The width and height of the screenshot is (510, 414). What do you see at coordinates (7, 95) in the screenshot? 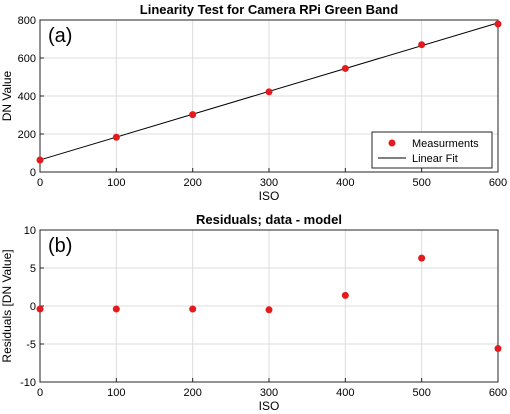
I see `y-axis-label: DN Value` at bounding box center [7, 95].